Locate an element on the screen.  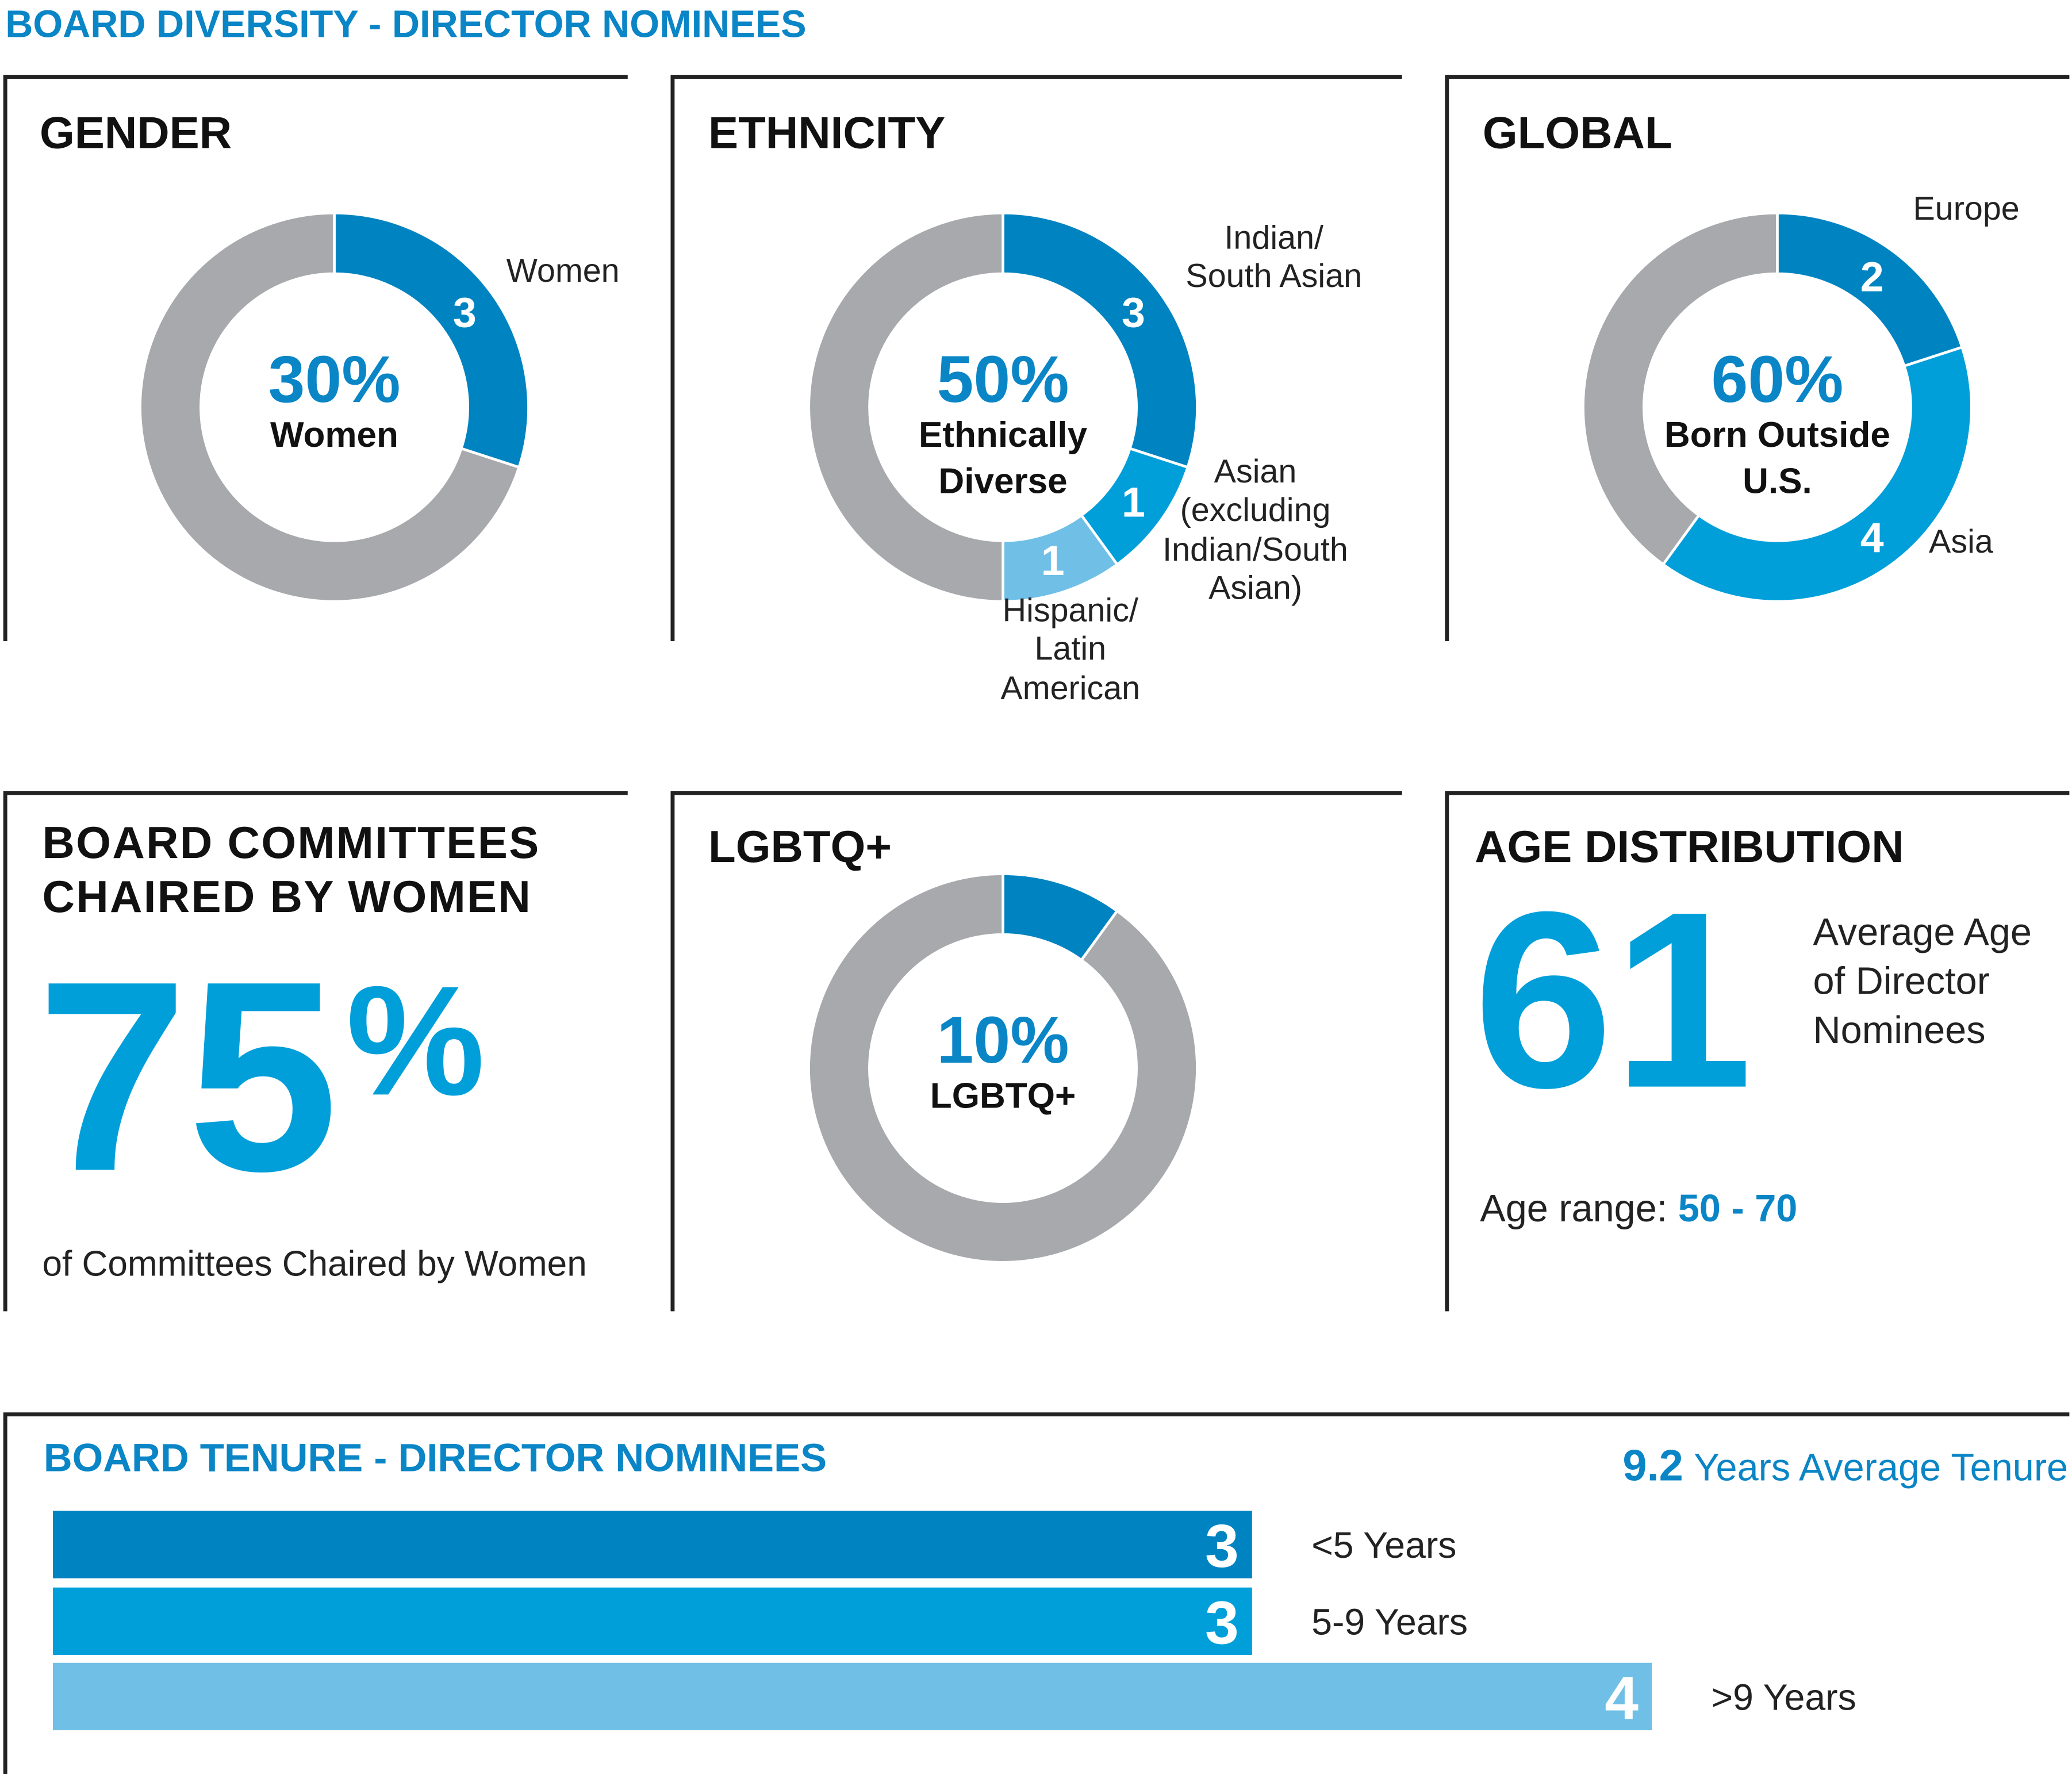
category-label: Asian (excluding Indian/South Asian) is located at coordinates (1255, 530).